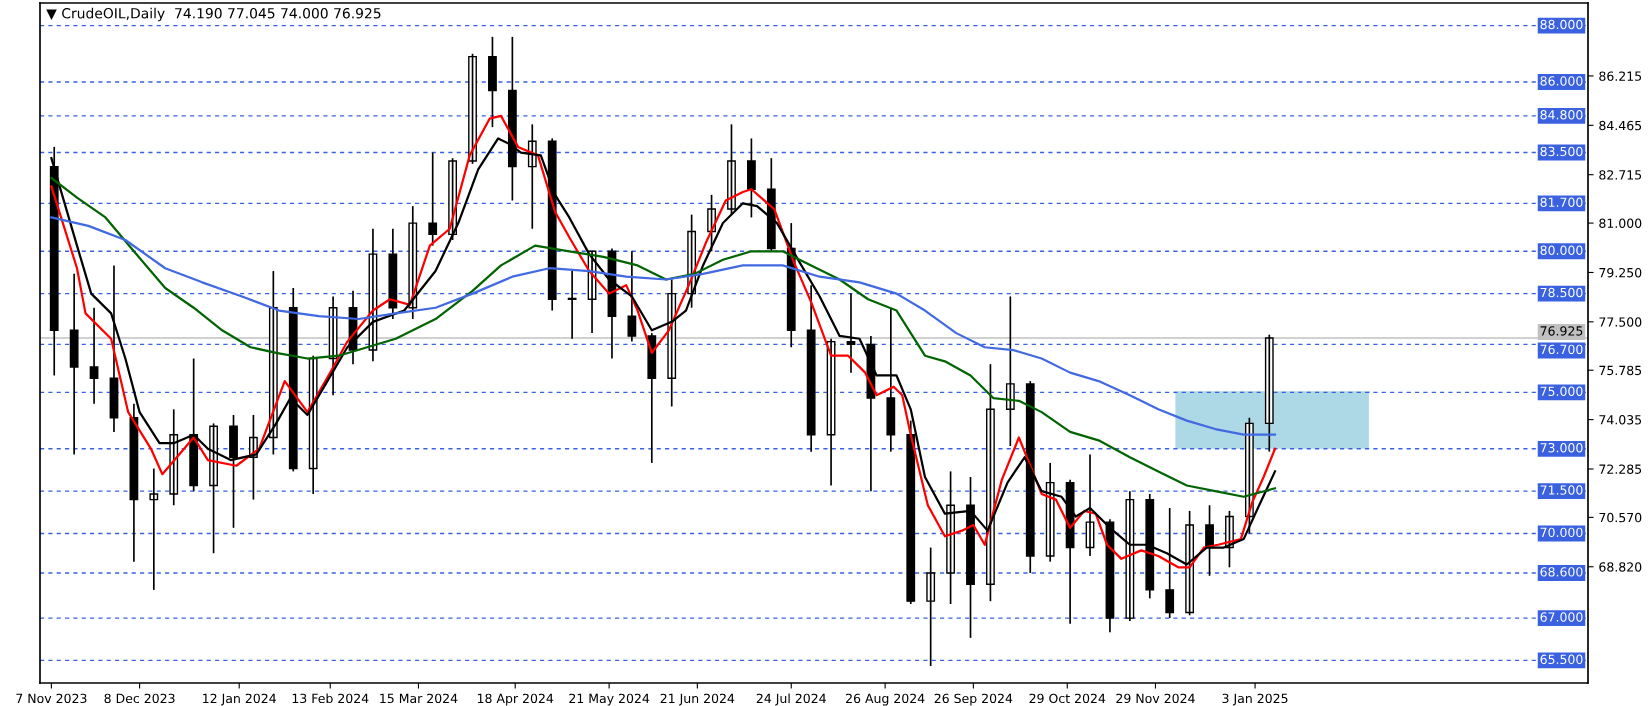  Describe the element at coordinates (1561, 115) in the screenshot. I see `ref-line-label: 84.800` at that location.